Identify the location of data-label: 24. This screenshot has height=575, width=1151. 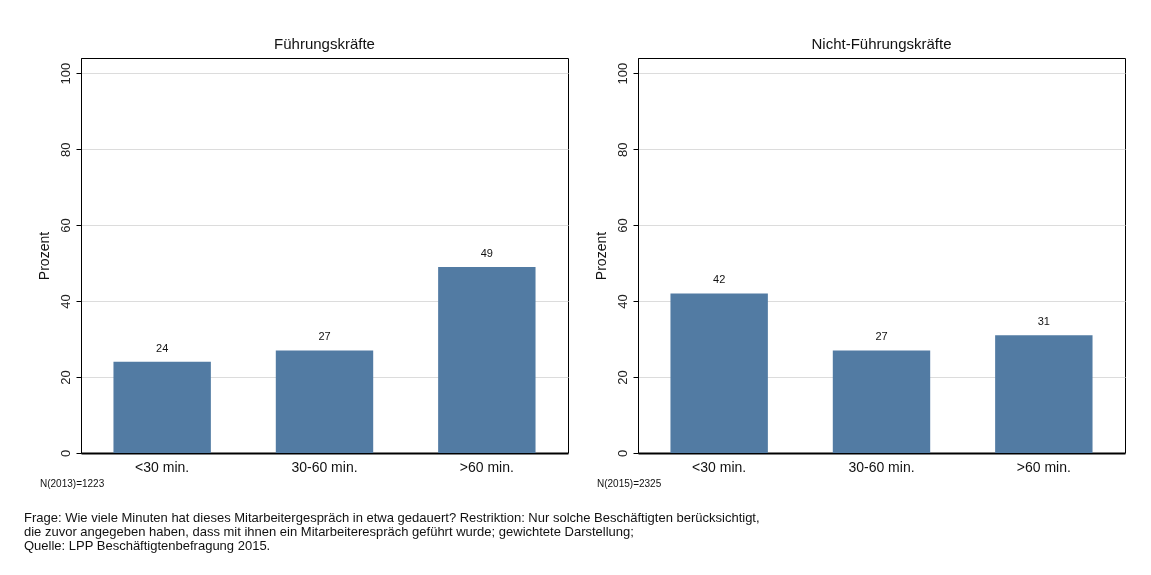
(162, 347).